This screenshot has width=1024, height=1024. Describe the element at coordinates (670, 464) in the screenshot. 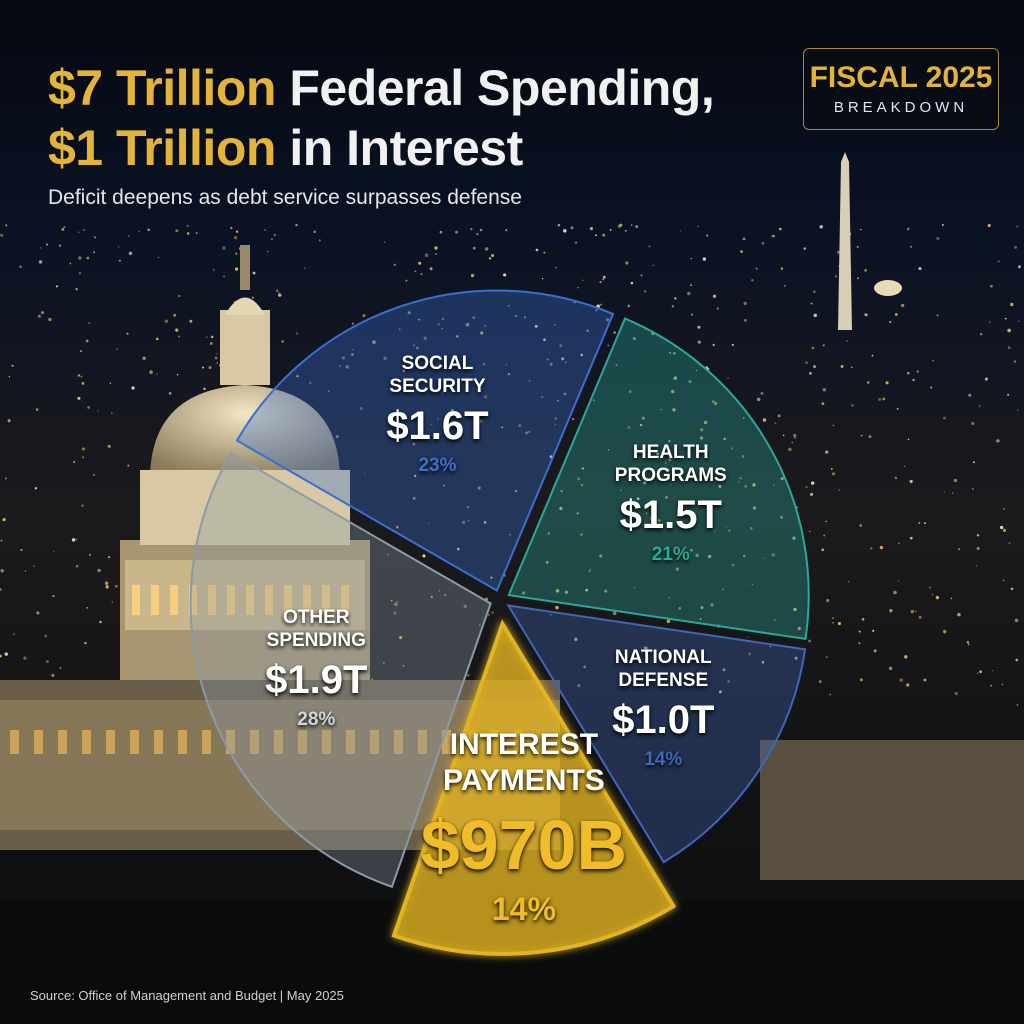

I see `category-label: HEALTH PROGRAMS` at that location.